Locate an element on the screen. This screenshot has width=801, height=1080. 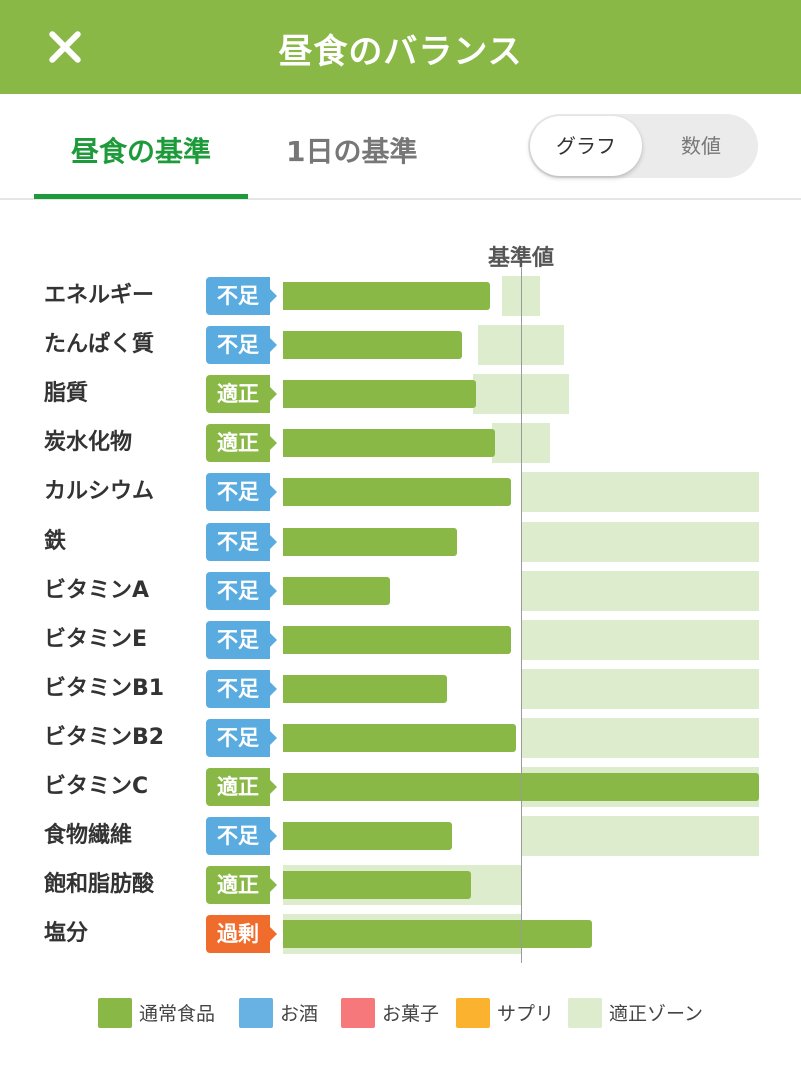
chart-row: 飽和脂肪酸 適正 is located at coordinates (400, 885).